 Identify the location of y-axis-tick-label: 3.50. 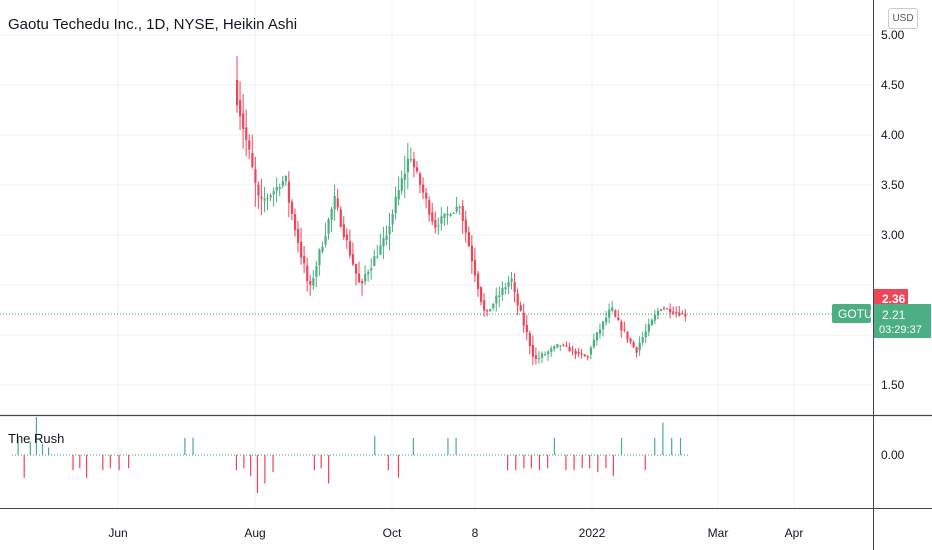
(893, 185).